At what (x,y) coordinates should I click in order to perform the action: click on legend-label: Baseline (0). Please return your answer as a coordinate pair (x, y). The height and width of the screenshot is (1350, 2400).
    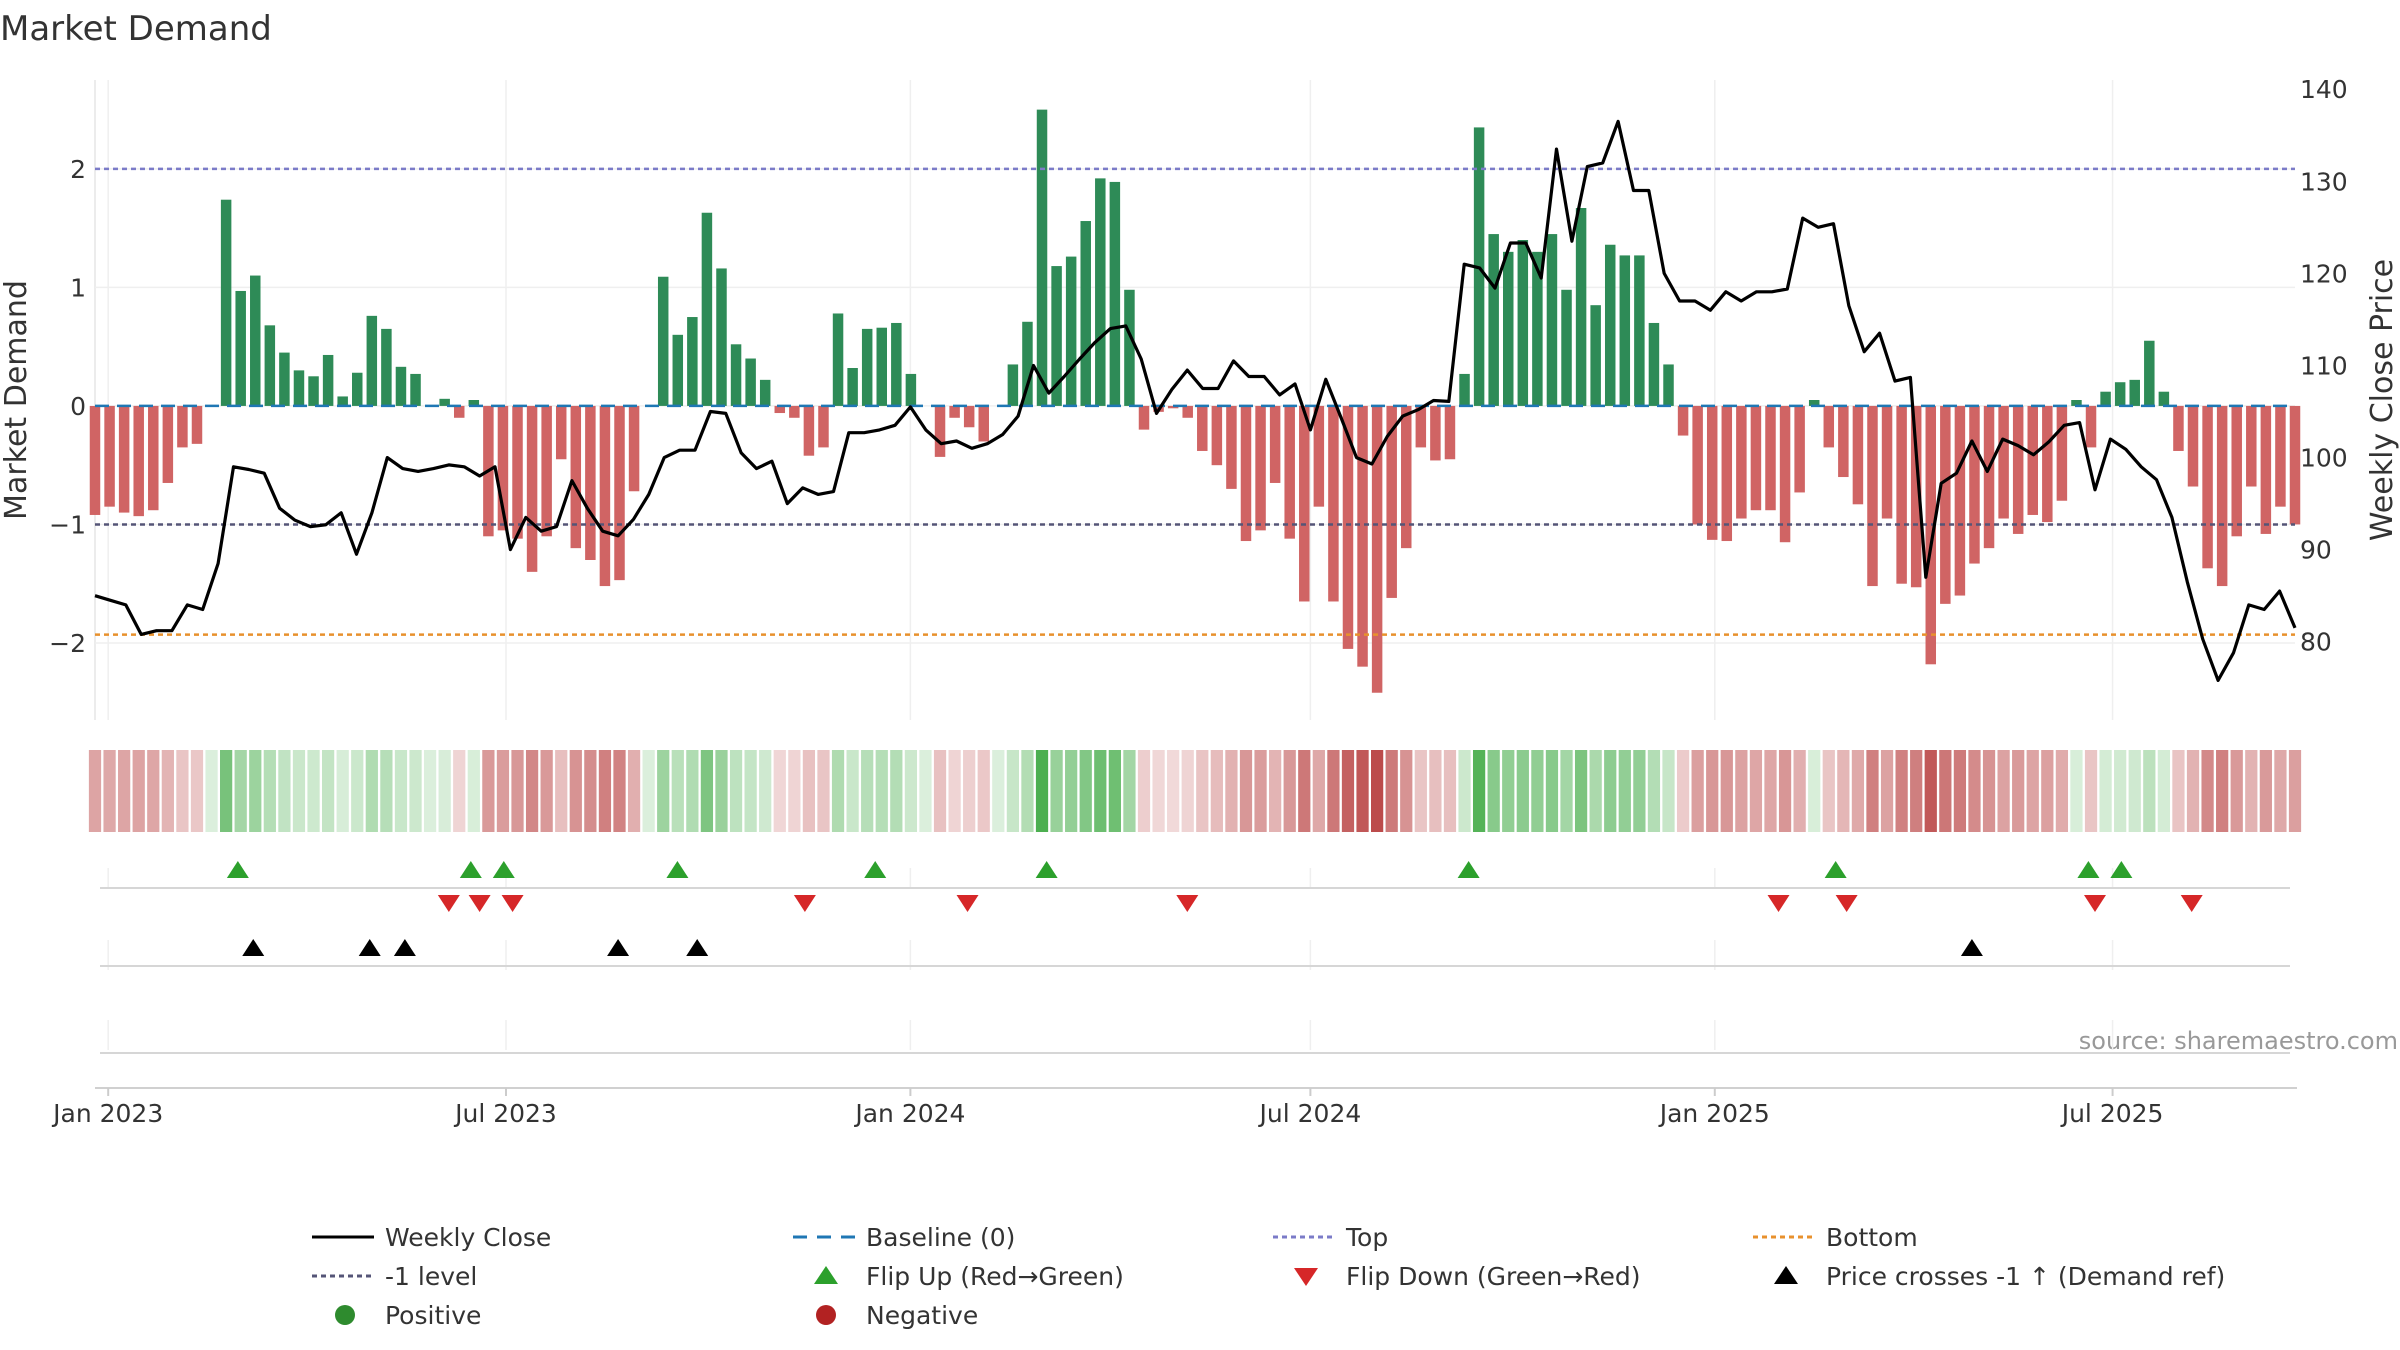
    Looking at the image, I should click on (940, 1237).